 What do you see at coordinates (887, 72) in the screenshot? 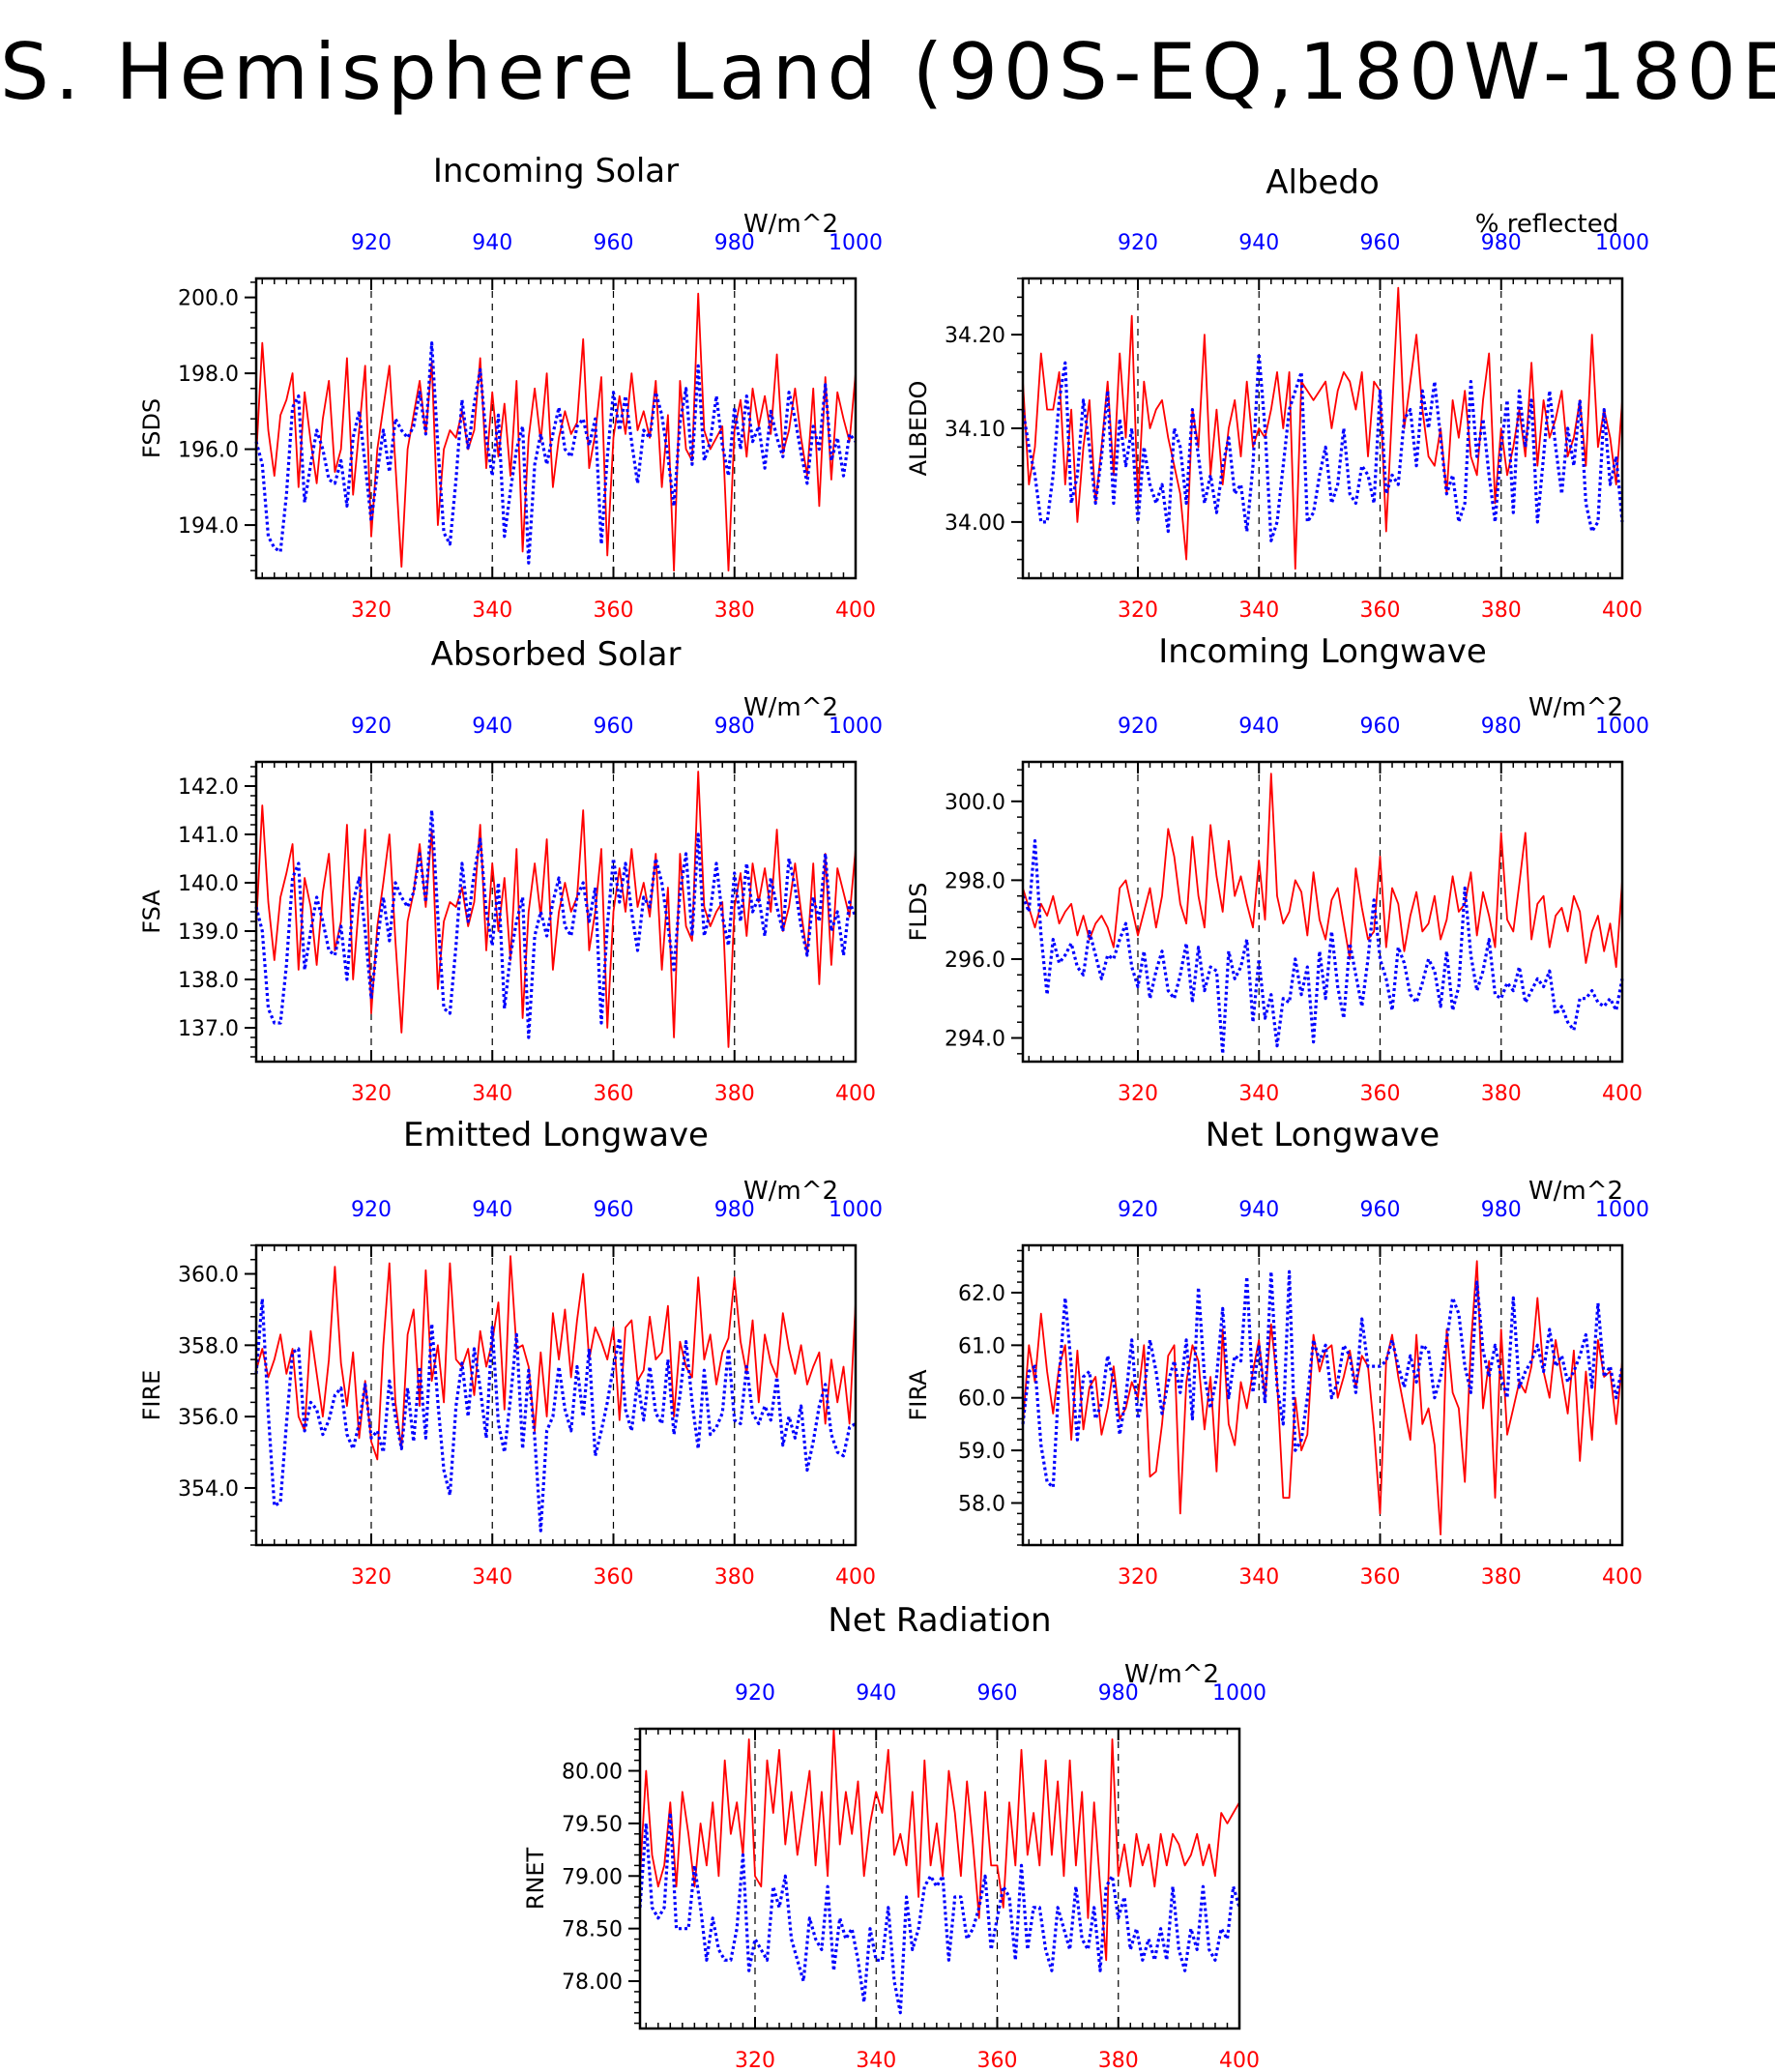
I see `main-title: S. Hemisphere Land (90S-EQ,180W-180E)` at bounding box center [887, 72].